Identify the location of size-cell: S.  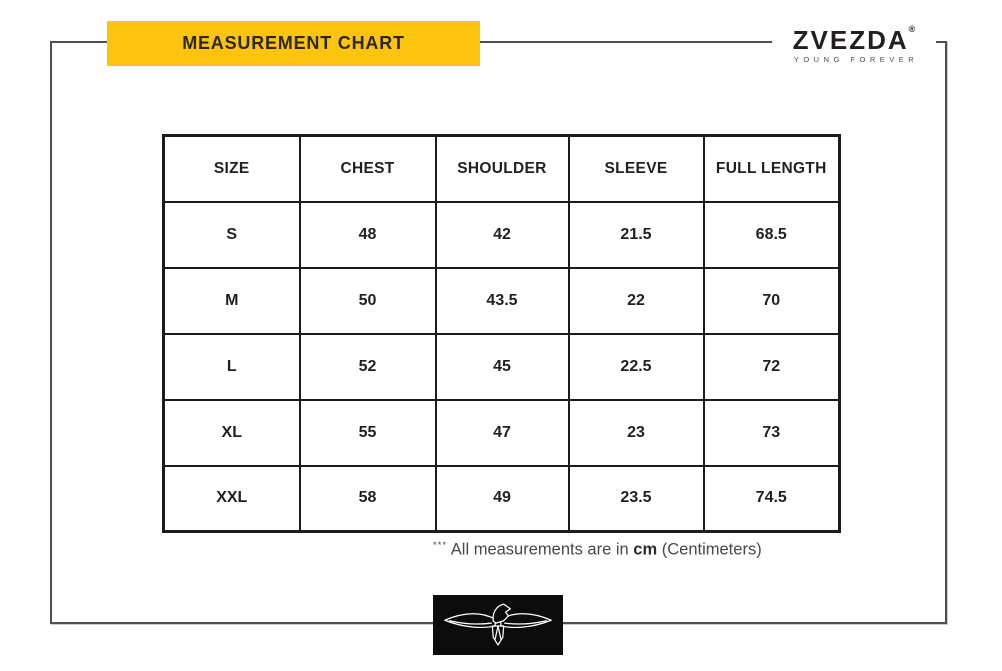
(231, 234).